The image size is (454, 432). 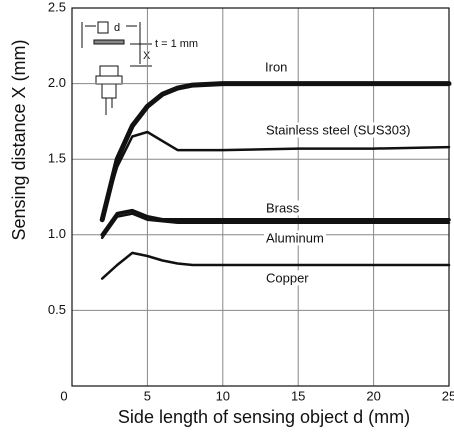 What do you see at coordinates (63, 395) in the screenshot?
I see `x-tick-label: 0` at bounding box center [63, 395].